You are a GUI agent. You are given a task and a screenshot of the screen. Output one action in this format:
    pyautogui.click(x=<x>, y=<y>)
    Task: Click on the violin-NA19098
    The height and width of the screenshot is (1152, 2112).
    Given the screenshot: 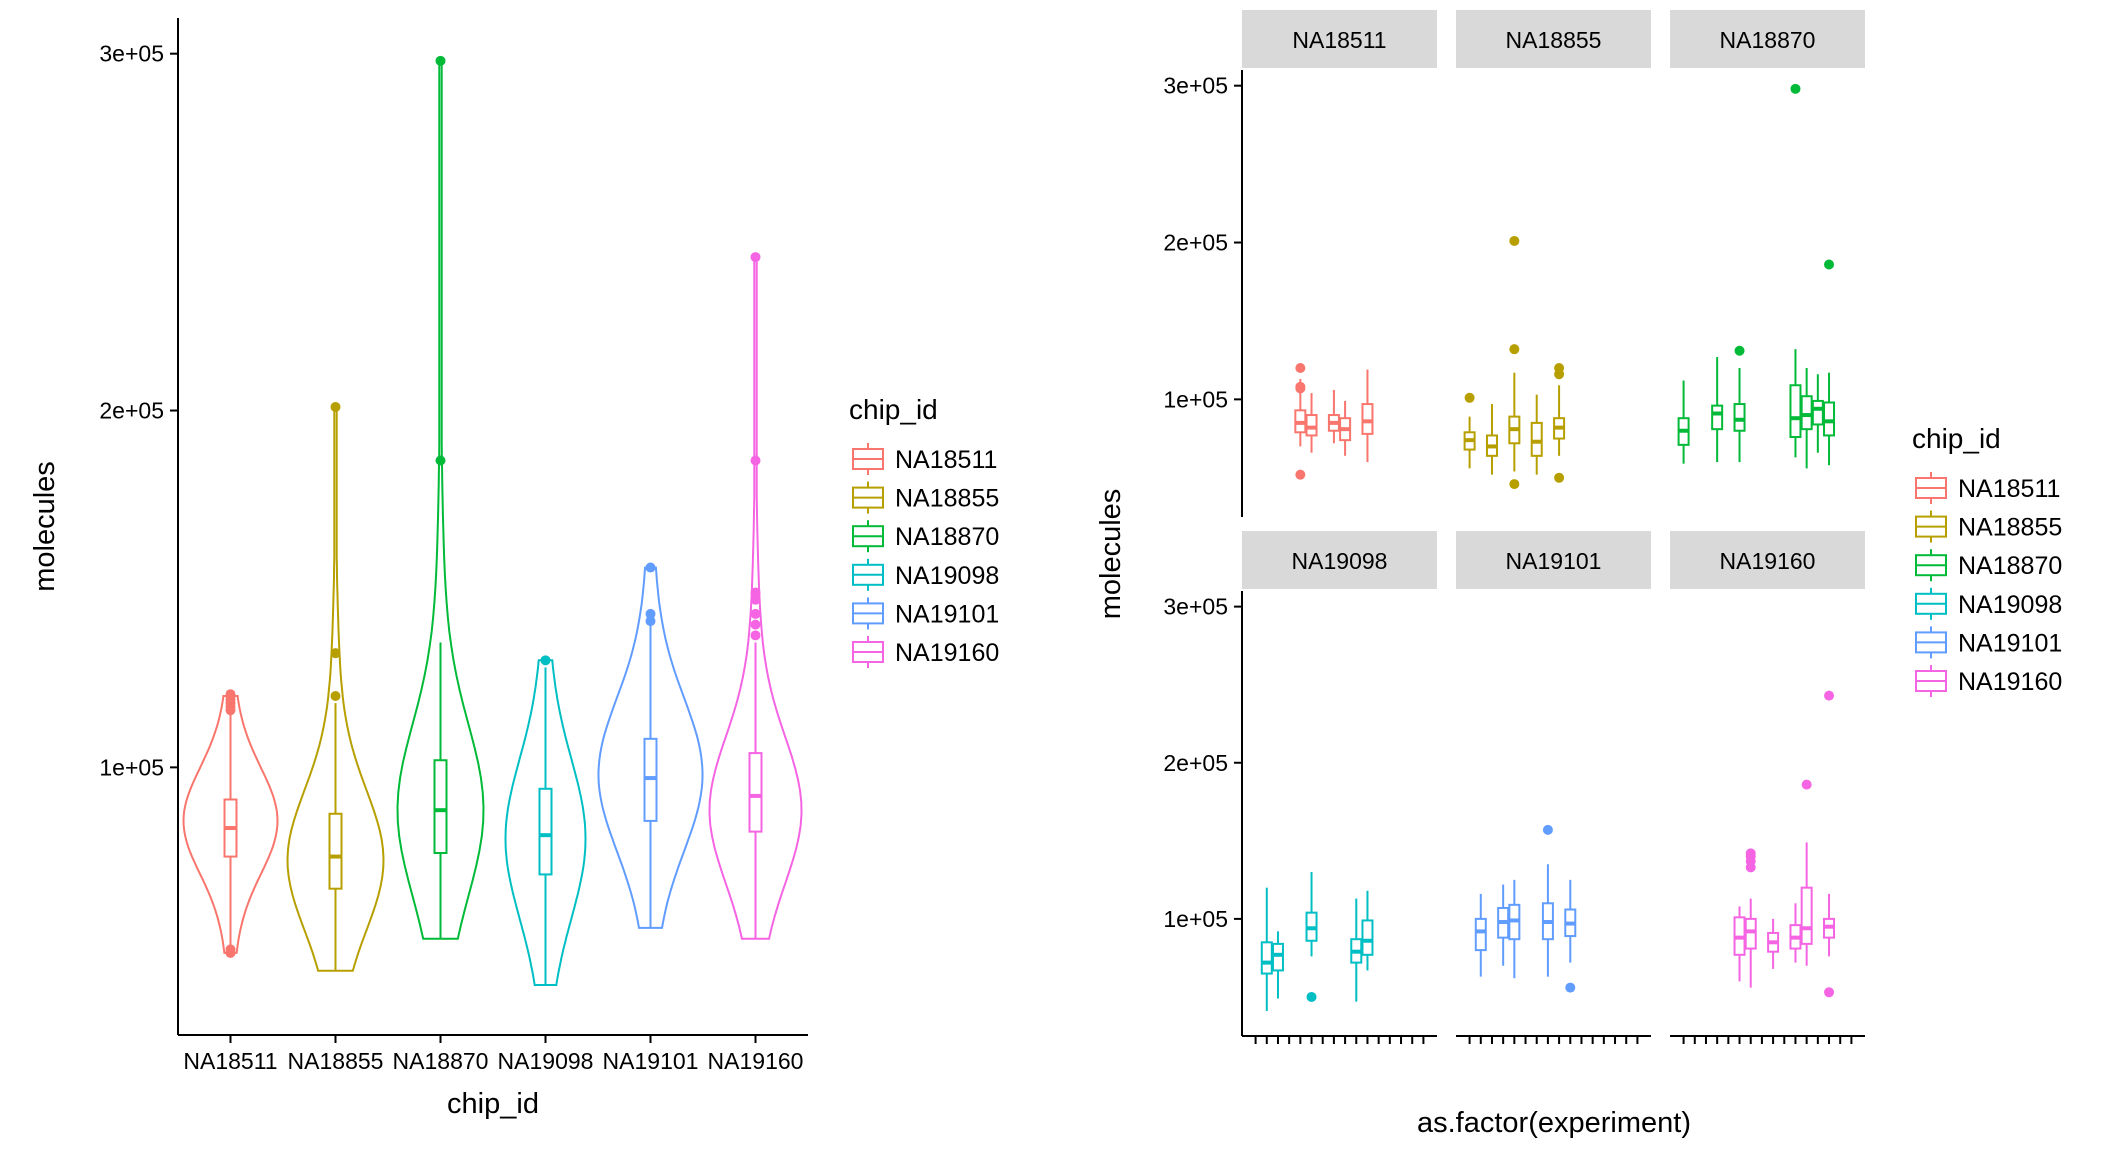 What is the action you would take?
    pyautogui.click(x=545, y=820)
    